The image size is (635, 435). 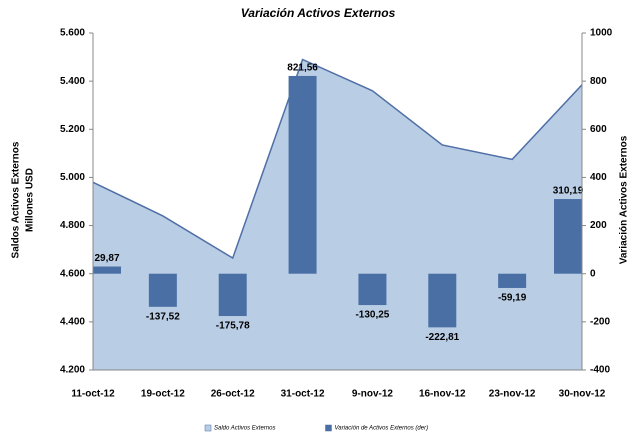 What do you see at coordinates (72, 81) in the screenshot?
I see `y-tick-label: 5.400` at bounding box center [72, 81].